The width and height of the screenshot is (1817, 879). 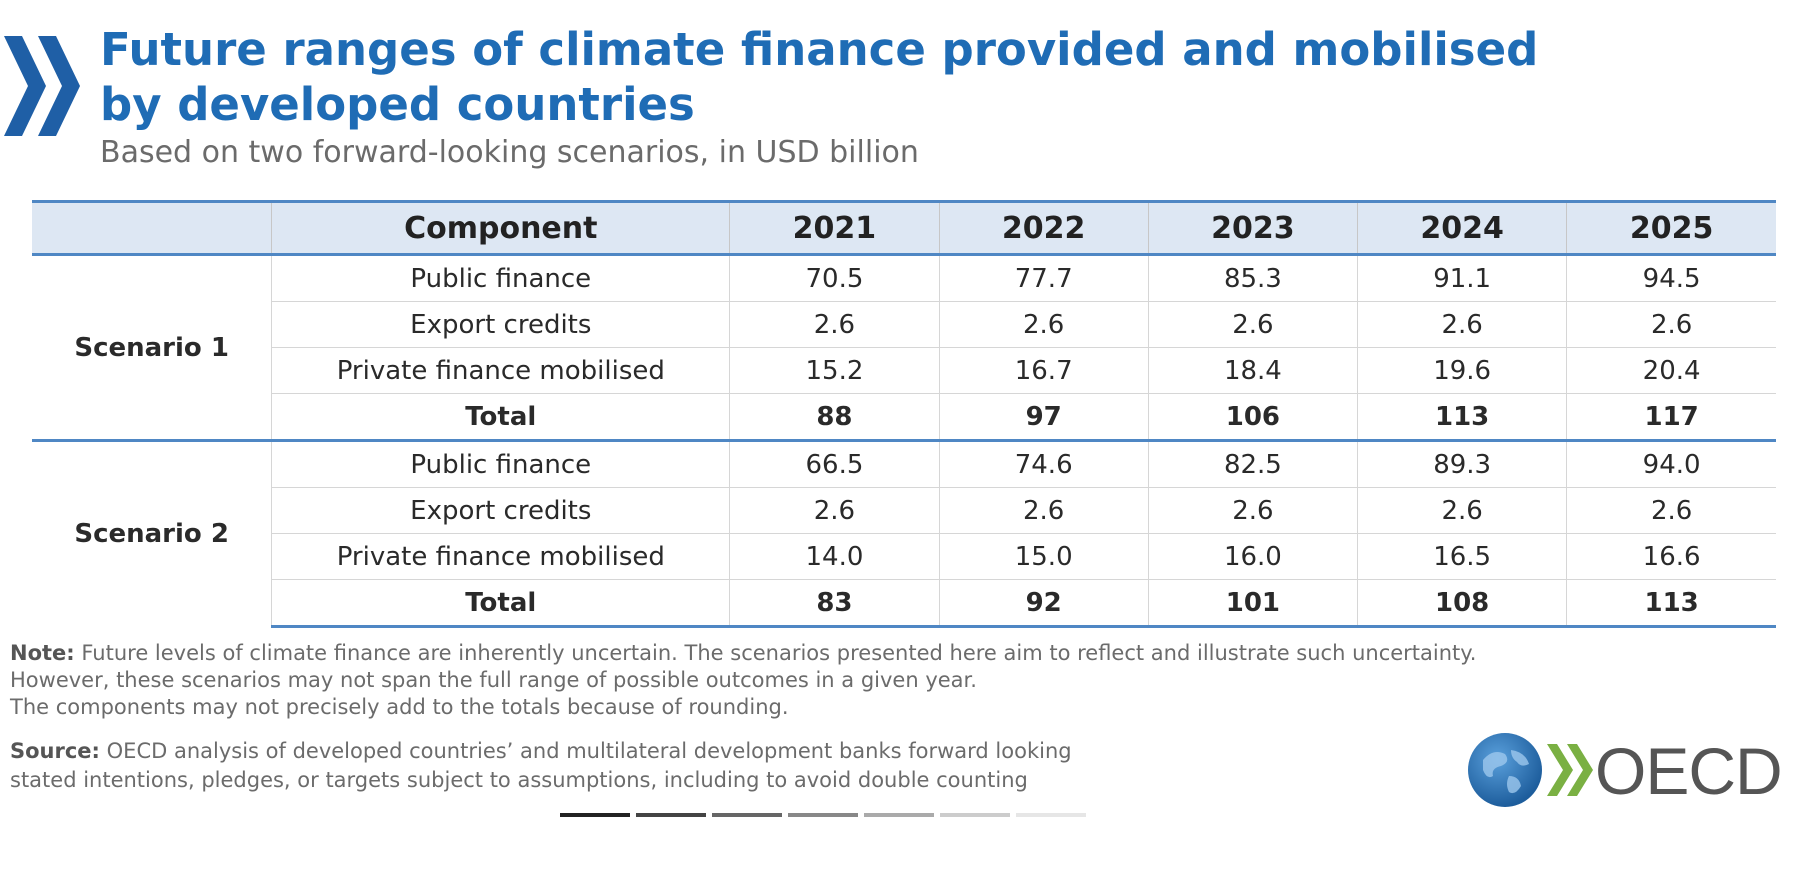 What do you see at coordinates (1462, 556) in the screenshot?
I see `value-cell: 16.5` at bounding box center [1462, 556].